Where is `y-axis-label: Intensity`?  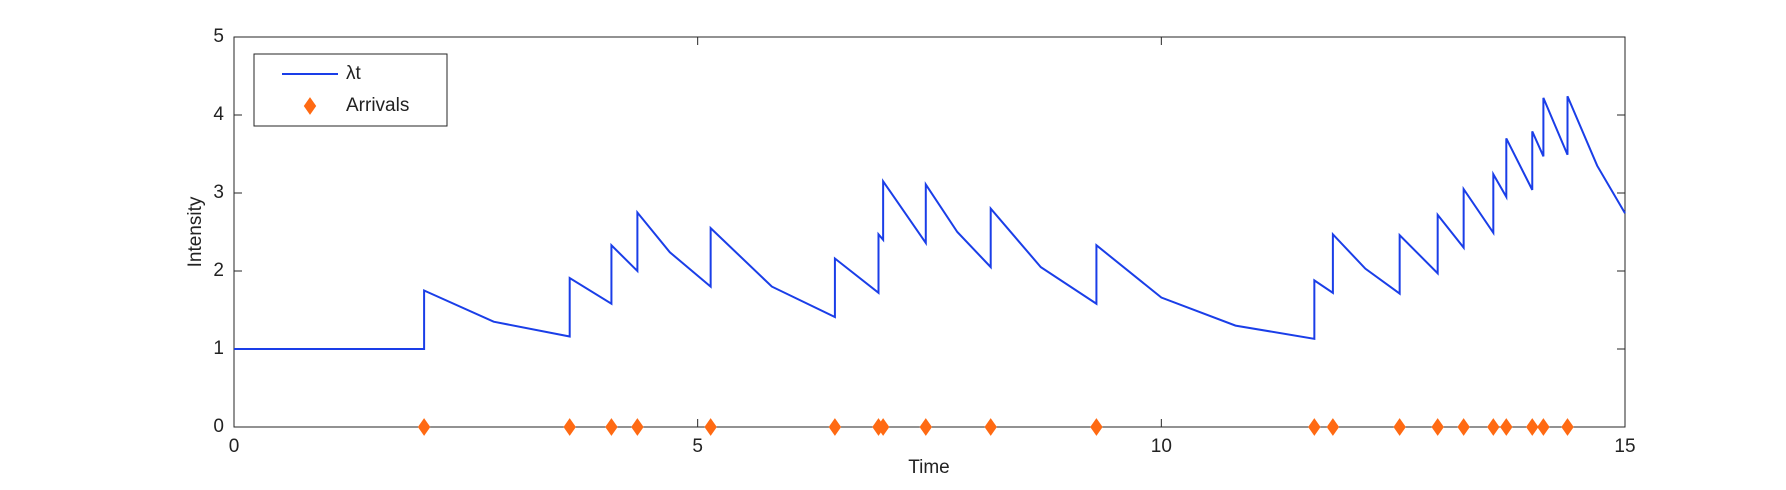 y-axis-label: Intensity is located at coordinates (195, 231).